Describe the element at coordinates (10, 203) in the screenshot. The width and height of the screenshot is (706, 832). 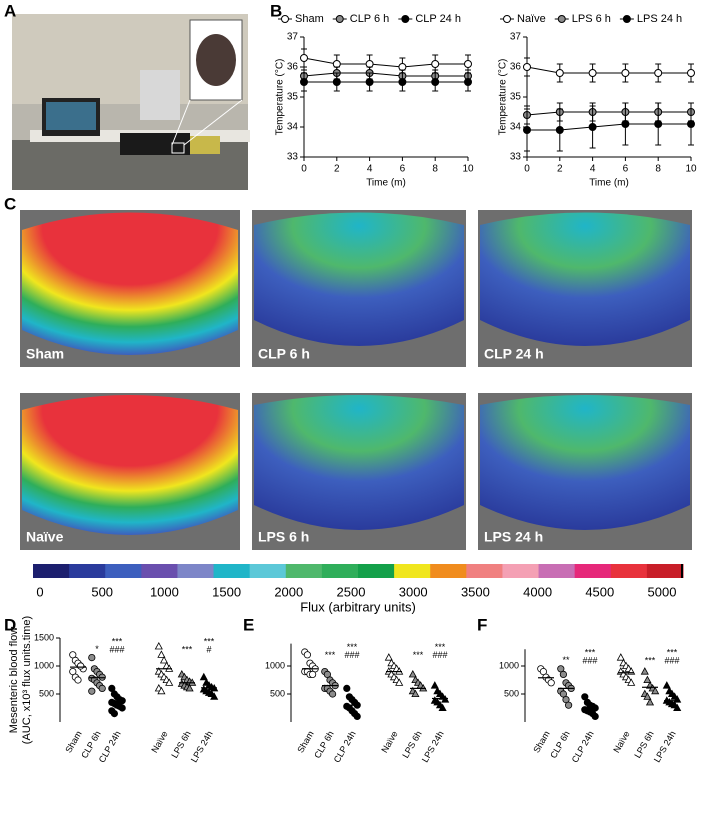
I see `panel-letter: C` at that location.